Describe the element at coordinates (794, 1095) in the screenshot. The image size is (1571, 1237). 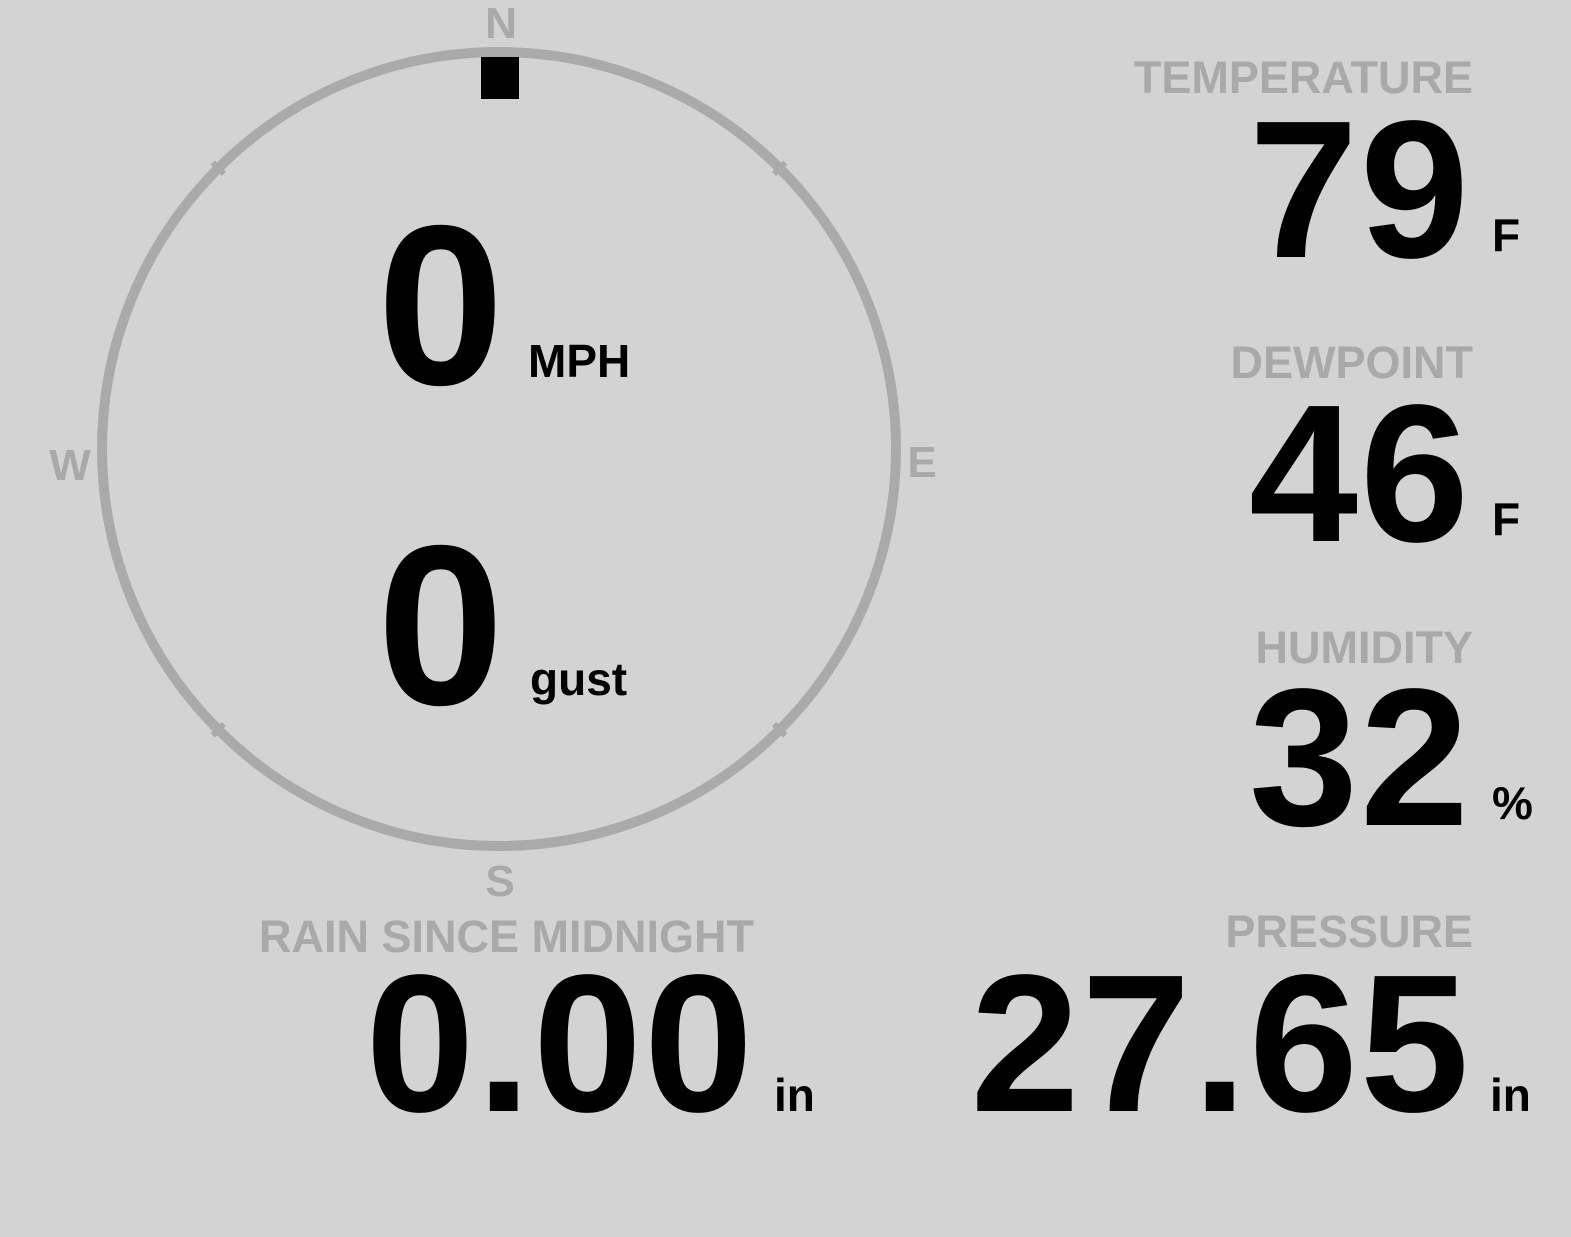
I see `rain-unit: in` at that location.